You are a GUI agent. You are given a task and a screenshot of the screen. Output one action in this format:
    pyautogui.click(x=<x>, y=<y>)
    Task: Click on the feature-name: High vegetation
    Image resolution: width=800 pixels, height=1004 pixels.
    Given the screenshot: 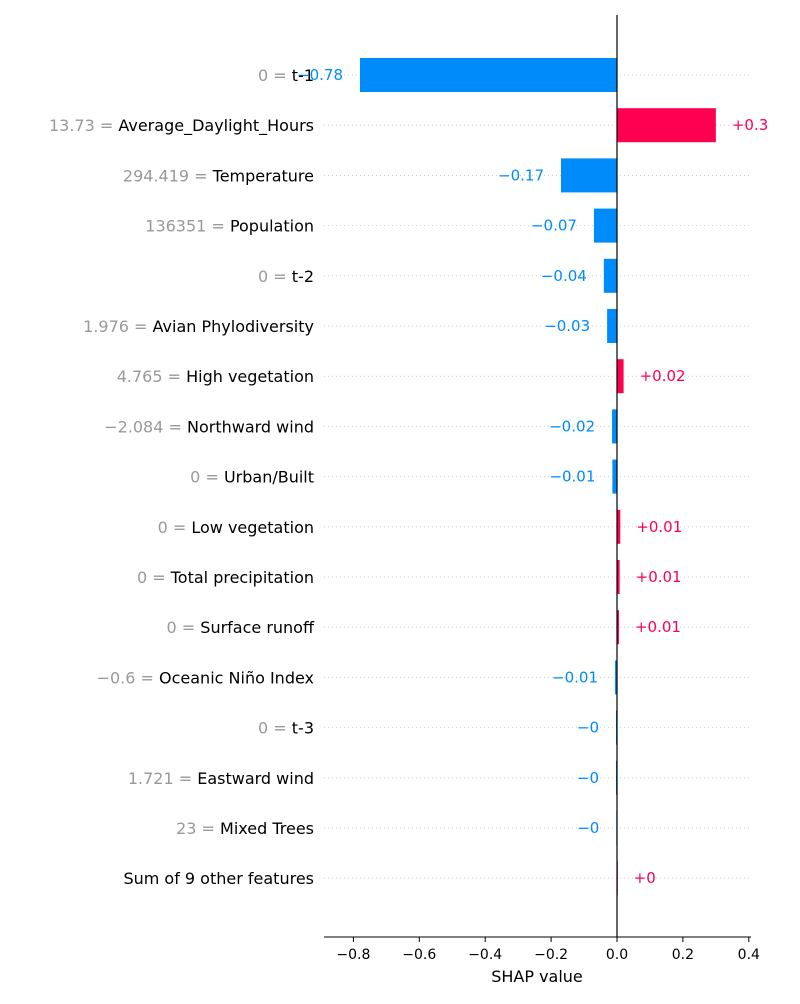 What is the action you would take?
    pyautogui.click(x=250, y=376)
    